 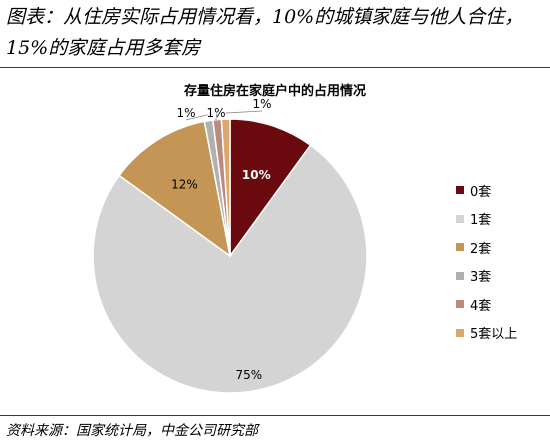 What do you see at coordinates (249, 375) in the screenshot?
I see `pie-data-label-1: 75%` at bounding box center [249, 375].